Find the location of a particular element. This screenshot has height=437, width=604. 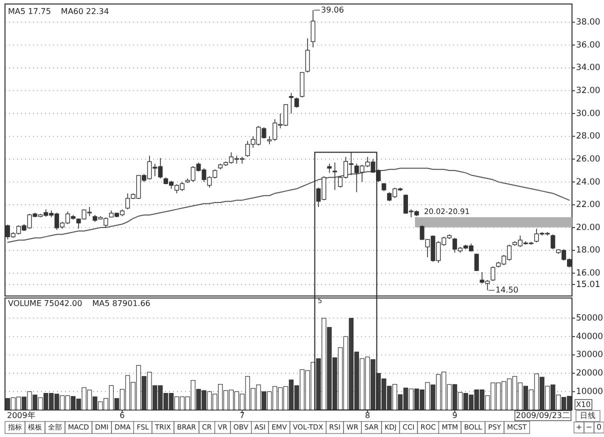

y-tick-label: 30.00 is located at coordinates (588, 113).